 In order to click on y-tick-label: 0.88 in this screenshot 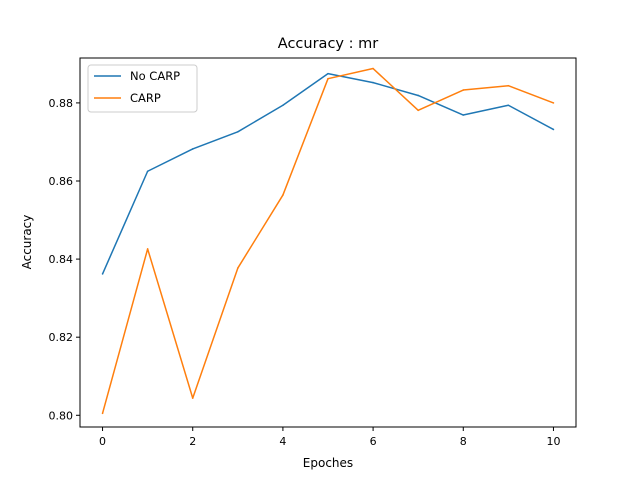, I will do `click(61, 103)`.